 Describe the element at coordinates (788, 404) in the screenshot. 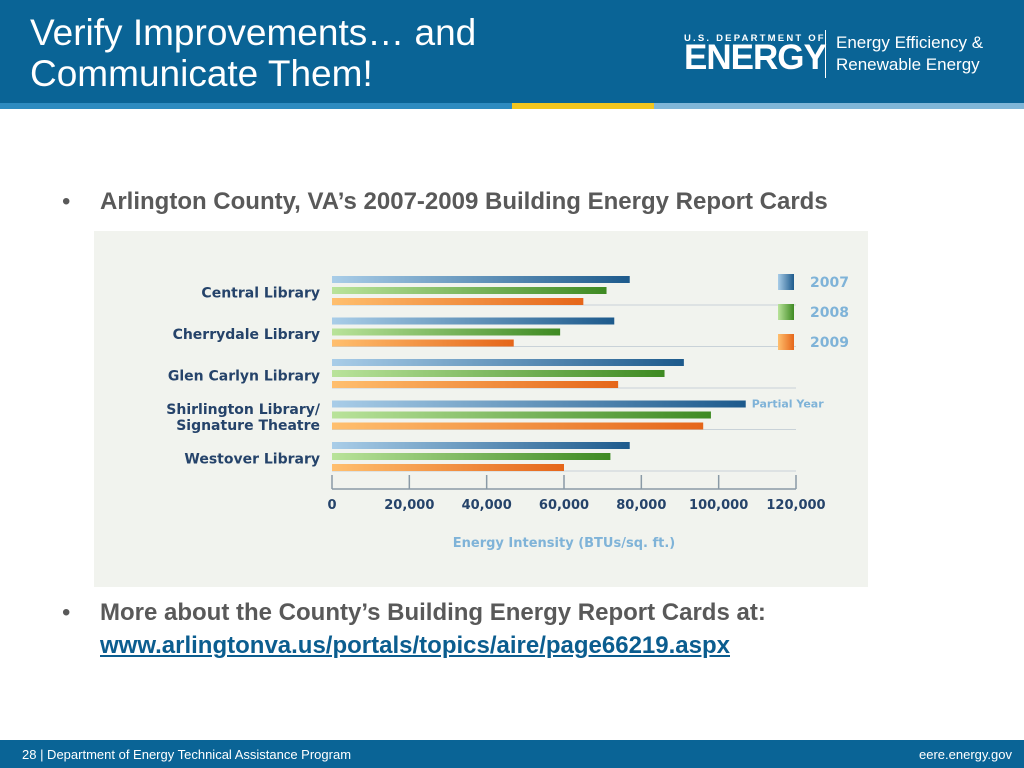

I see `partial-year-annotation: Partial Year` at that location.